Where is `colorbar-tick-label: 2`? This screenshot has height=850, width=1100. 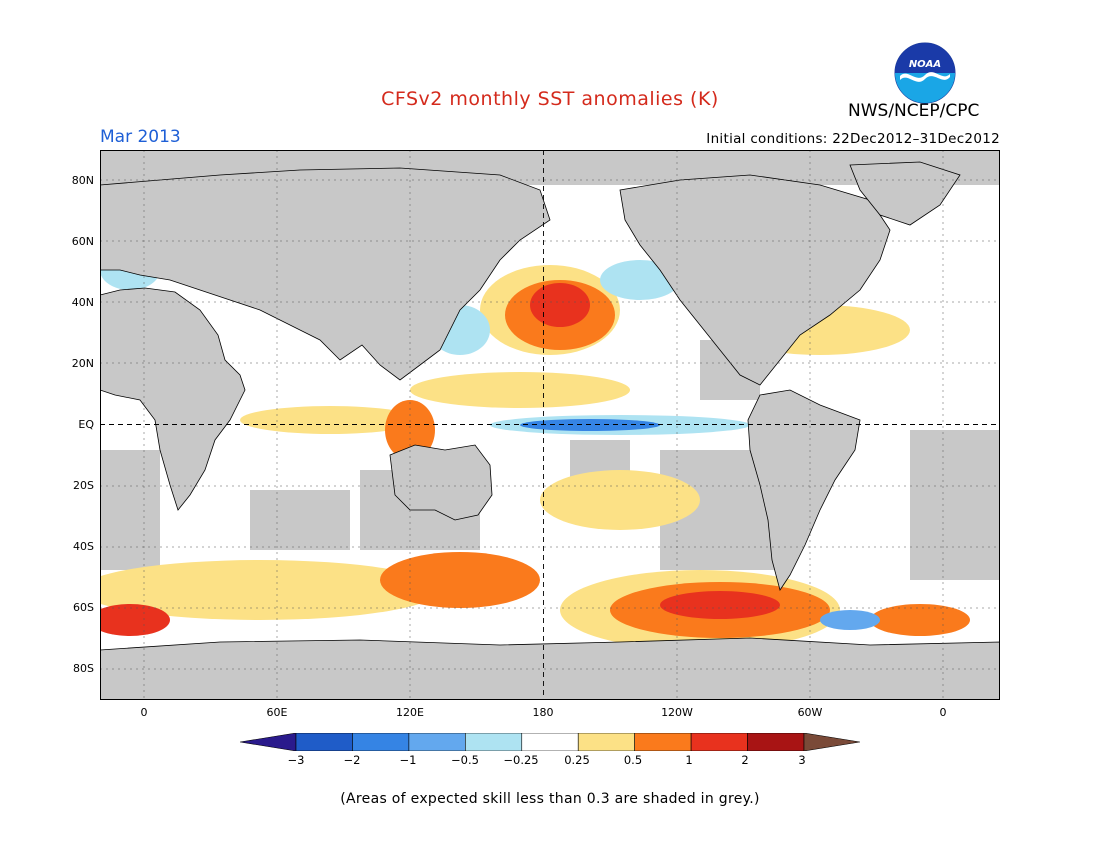 colorbar-tick-label: 2 is located at coordinates (745, 760).